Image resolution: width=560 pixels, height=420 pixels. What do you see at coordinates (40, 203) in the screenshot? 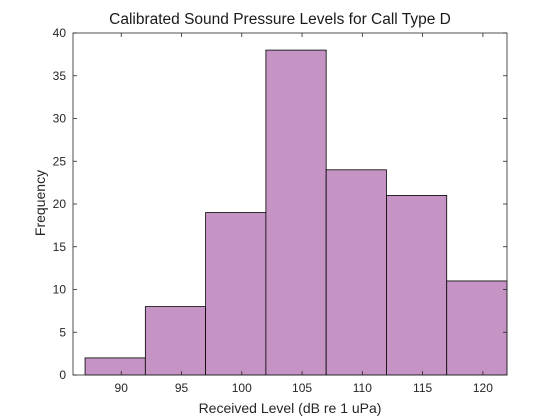
I see `y-axis-title: Frequency` at bounding box center [40, 203].